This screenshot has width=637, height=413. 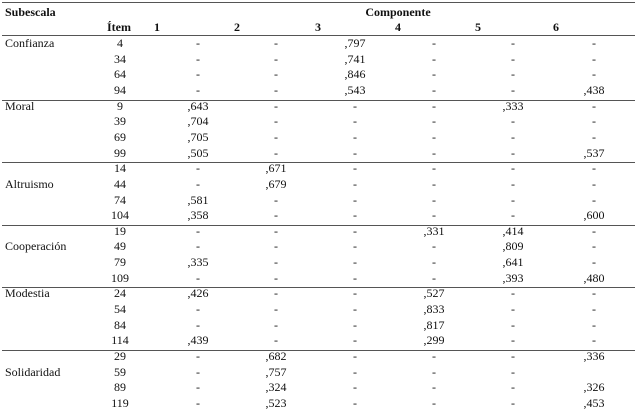 I want to click on item-number: 19, so click(x=120, y=230).